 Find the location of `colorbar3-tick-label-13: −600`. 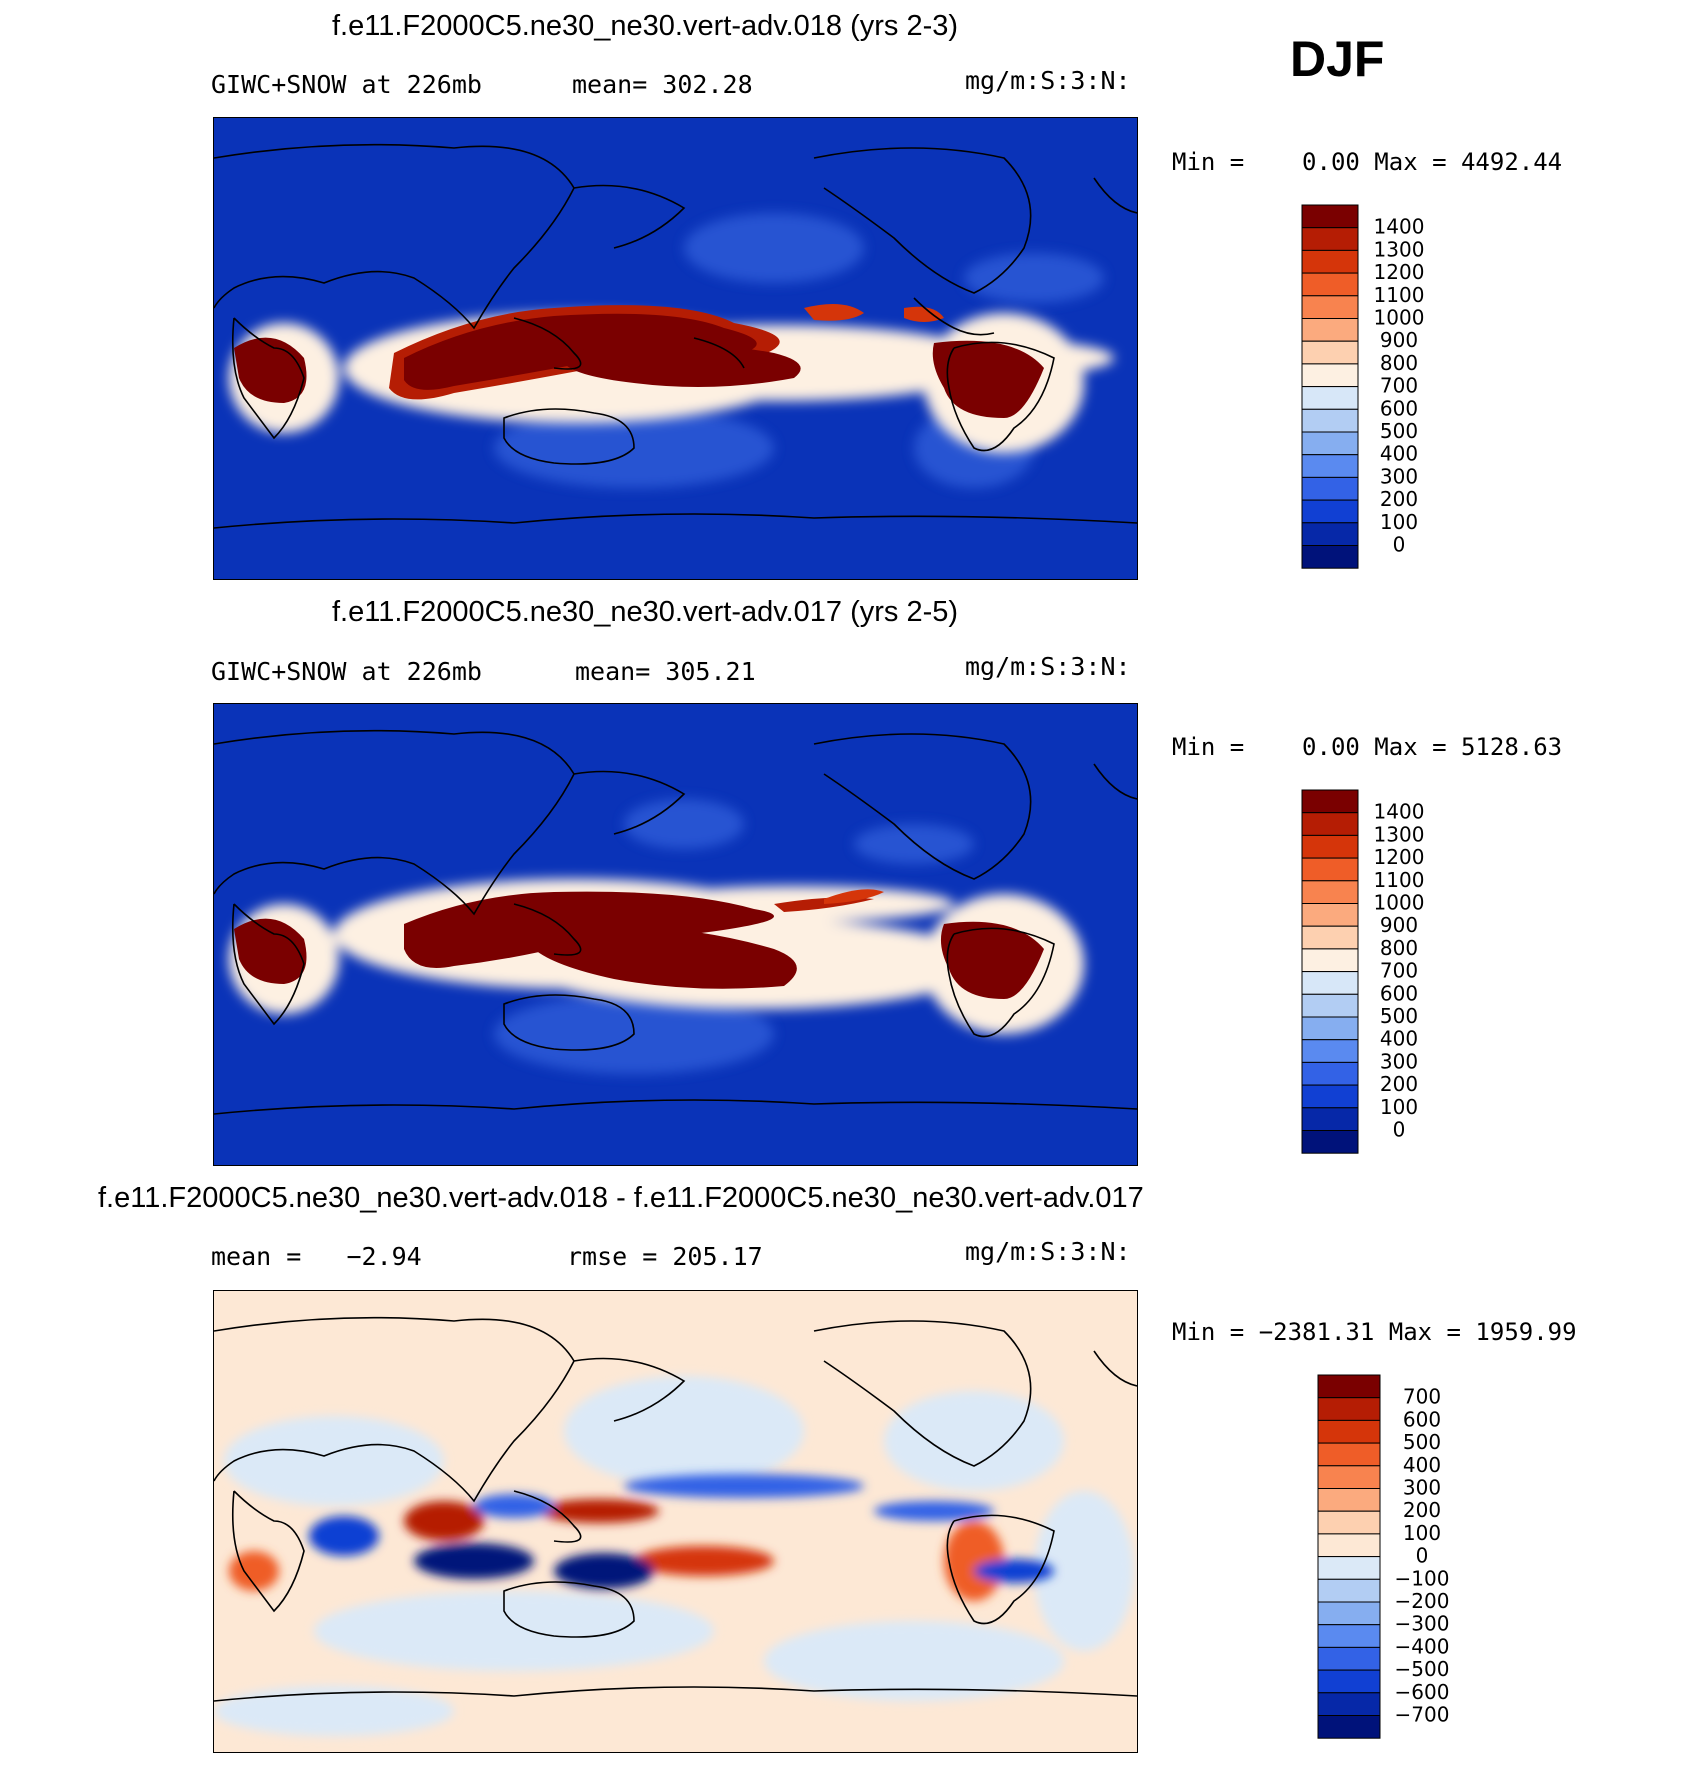

colorbar3-tick-label-13: −600 is located at coordinates (1422, 1692).